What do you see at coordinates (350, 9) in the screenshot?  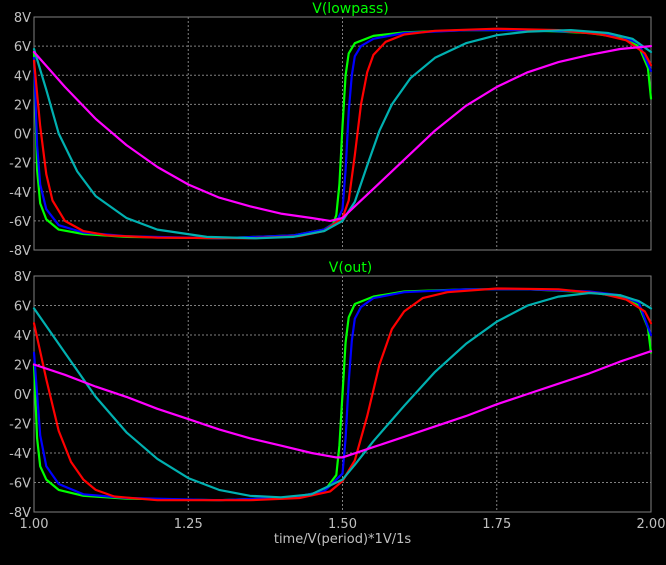 I see `chart-title: V(lowpass)` at bounding box center [350, 9].